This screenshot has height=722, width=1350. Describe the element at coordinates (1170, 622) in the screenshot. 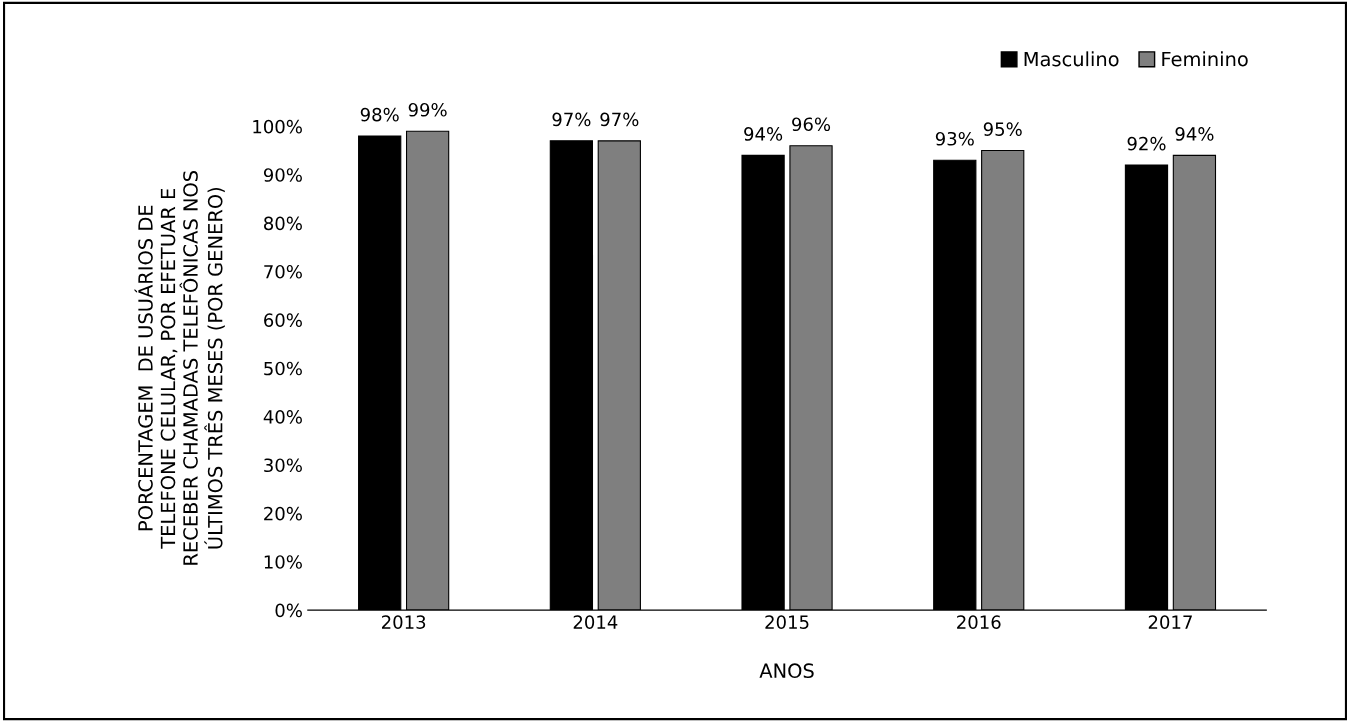

I see `x-tick-label: 2017` at that location.